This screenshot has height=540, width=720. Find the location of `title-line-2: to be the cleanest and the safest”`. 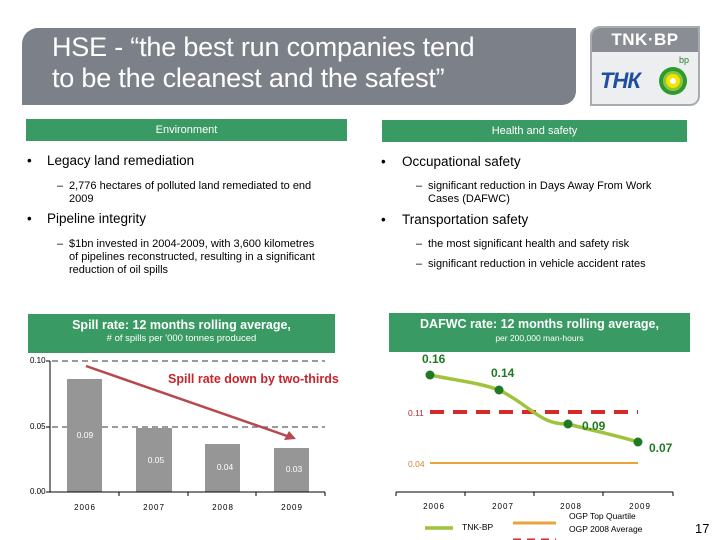

title-line-2: to be the cleanest and the safest” is located at coordinates (248, 78).